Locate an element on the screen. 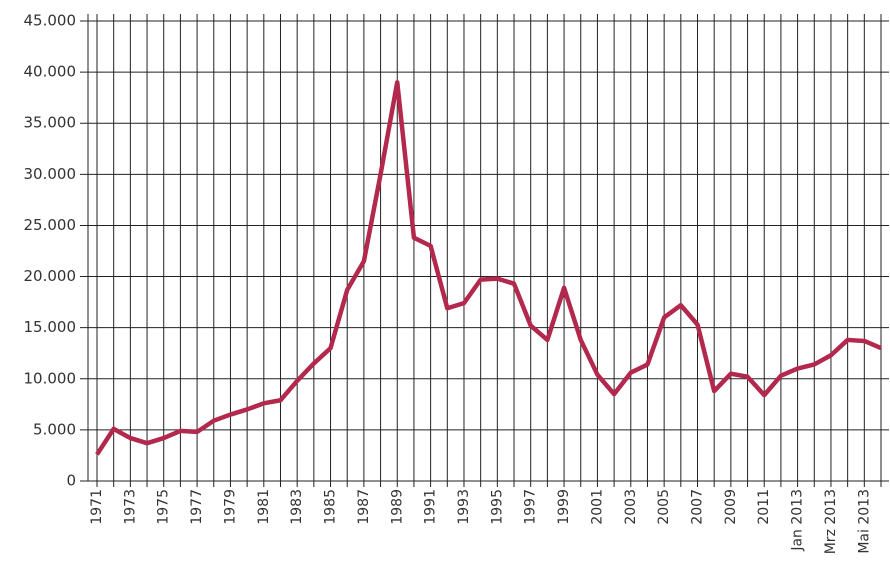 The image size is (890, 575). x-tick-label: 1991 is located at coordinates (431, 507).